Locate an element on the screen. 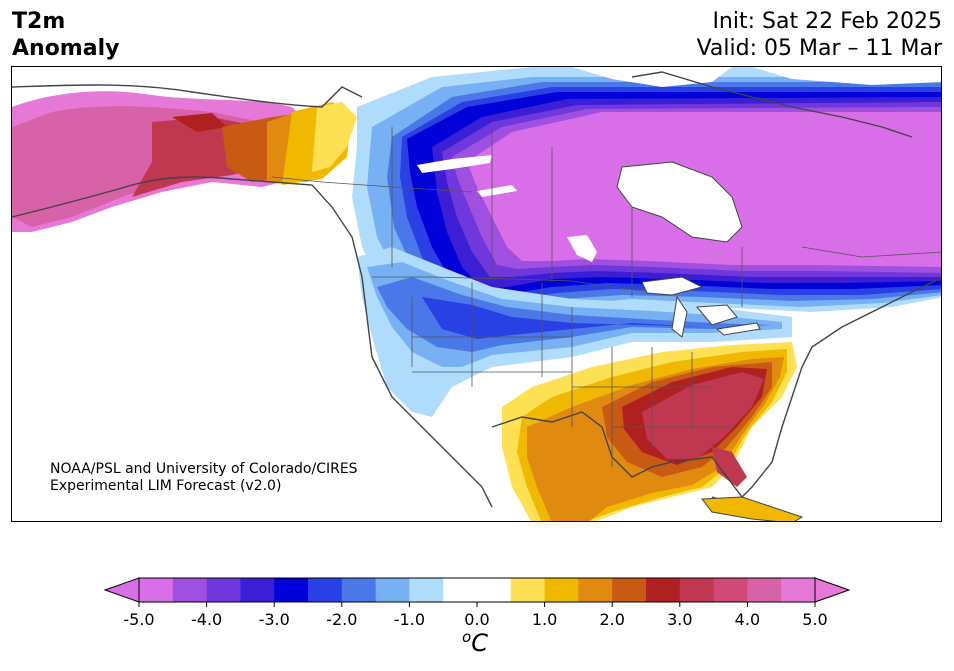 The height and width of the screenshot is (671, 954). init-date: Init: Sat 22 Feb 2025 is located at coordinates (827, 21).